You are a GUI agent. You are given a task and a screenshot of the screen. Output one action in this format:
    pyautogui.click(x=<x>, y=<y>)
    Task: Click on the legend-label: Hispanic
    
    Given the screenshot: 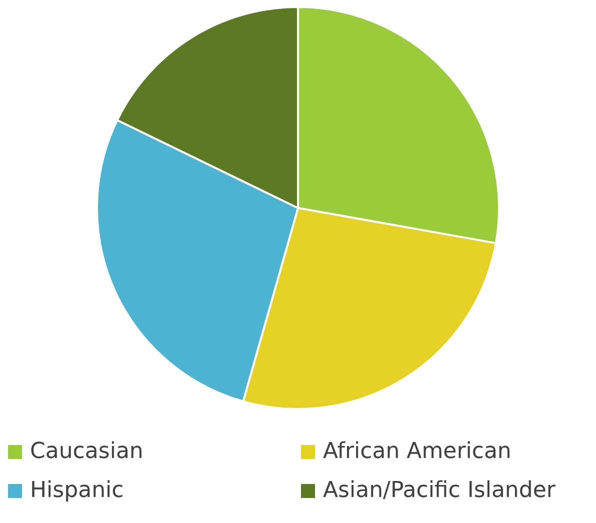 What is the action you would take?
    pyautogui.click(x=77, y=490)
    